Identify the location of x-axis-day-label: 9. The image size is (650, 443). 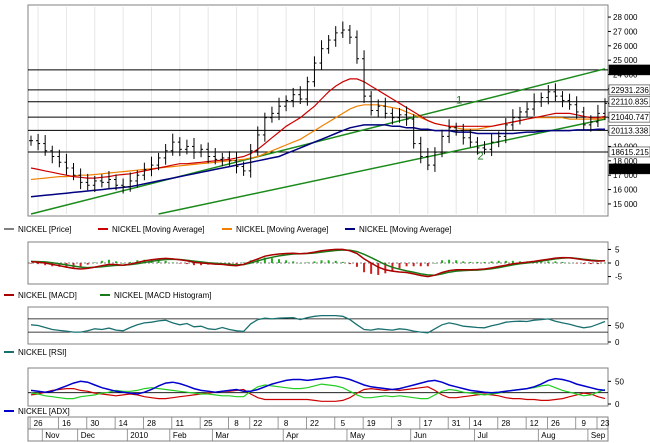
(584, 423).